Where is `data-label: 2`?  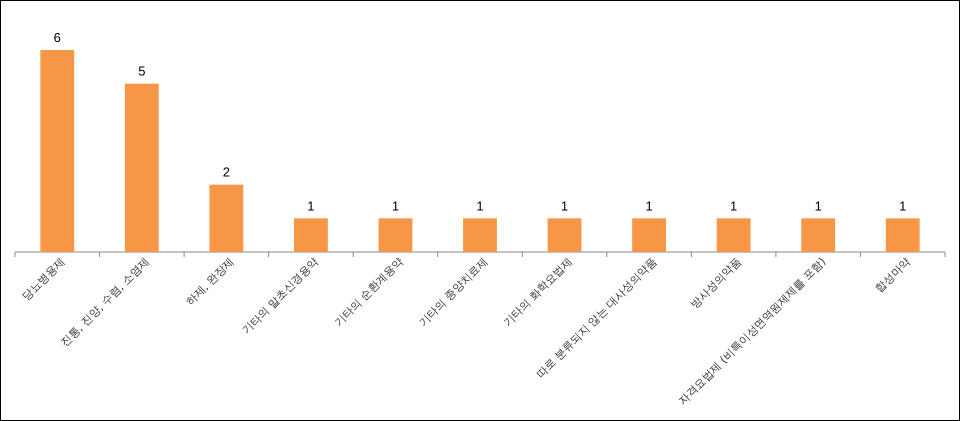 data-label: 2 is located at coordinates (226, 172).